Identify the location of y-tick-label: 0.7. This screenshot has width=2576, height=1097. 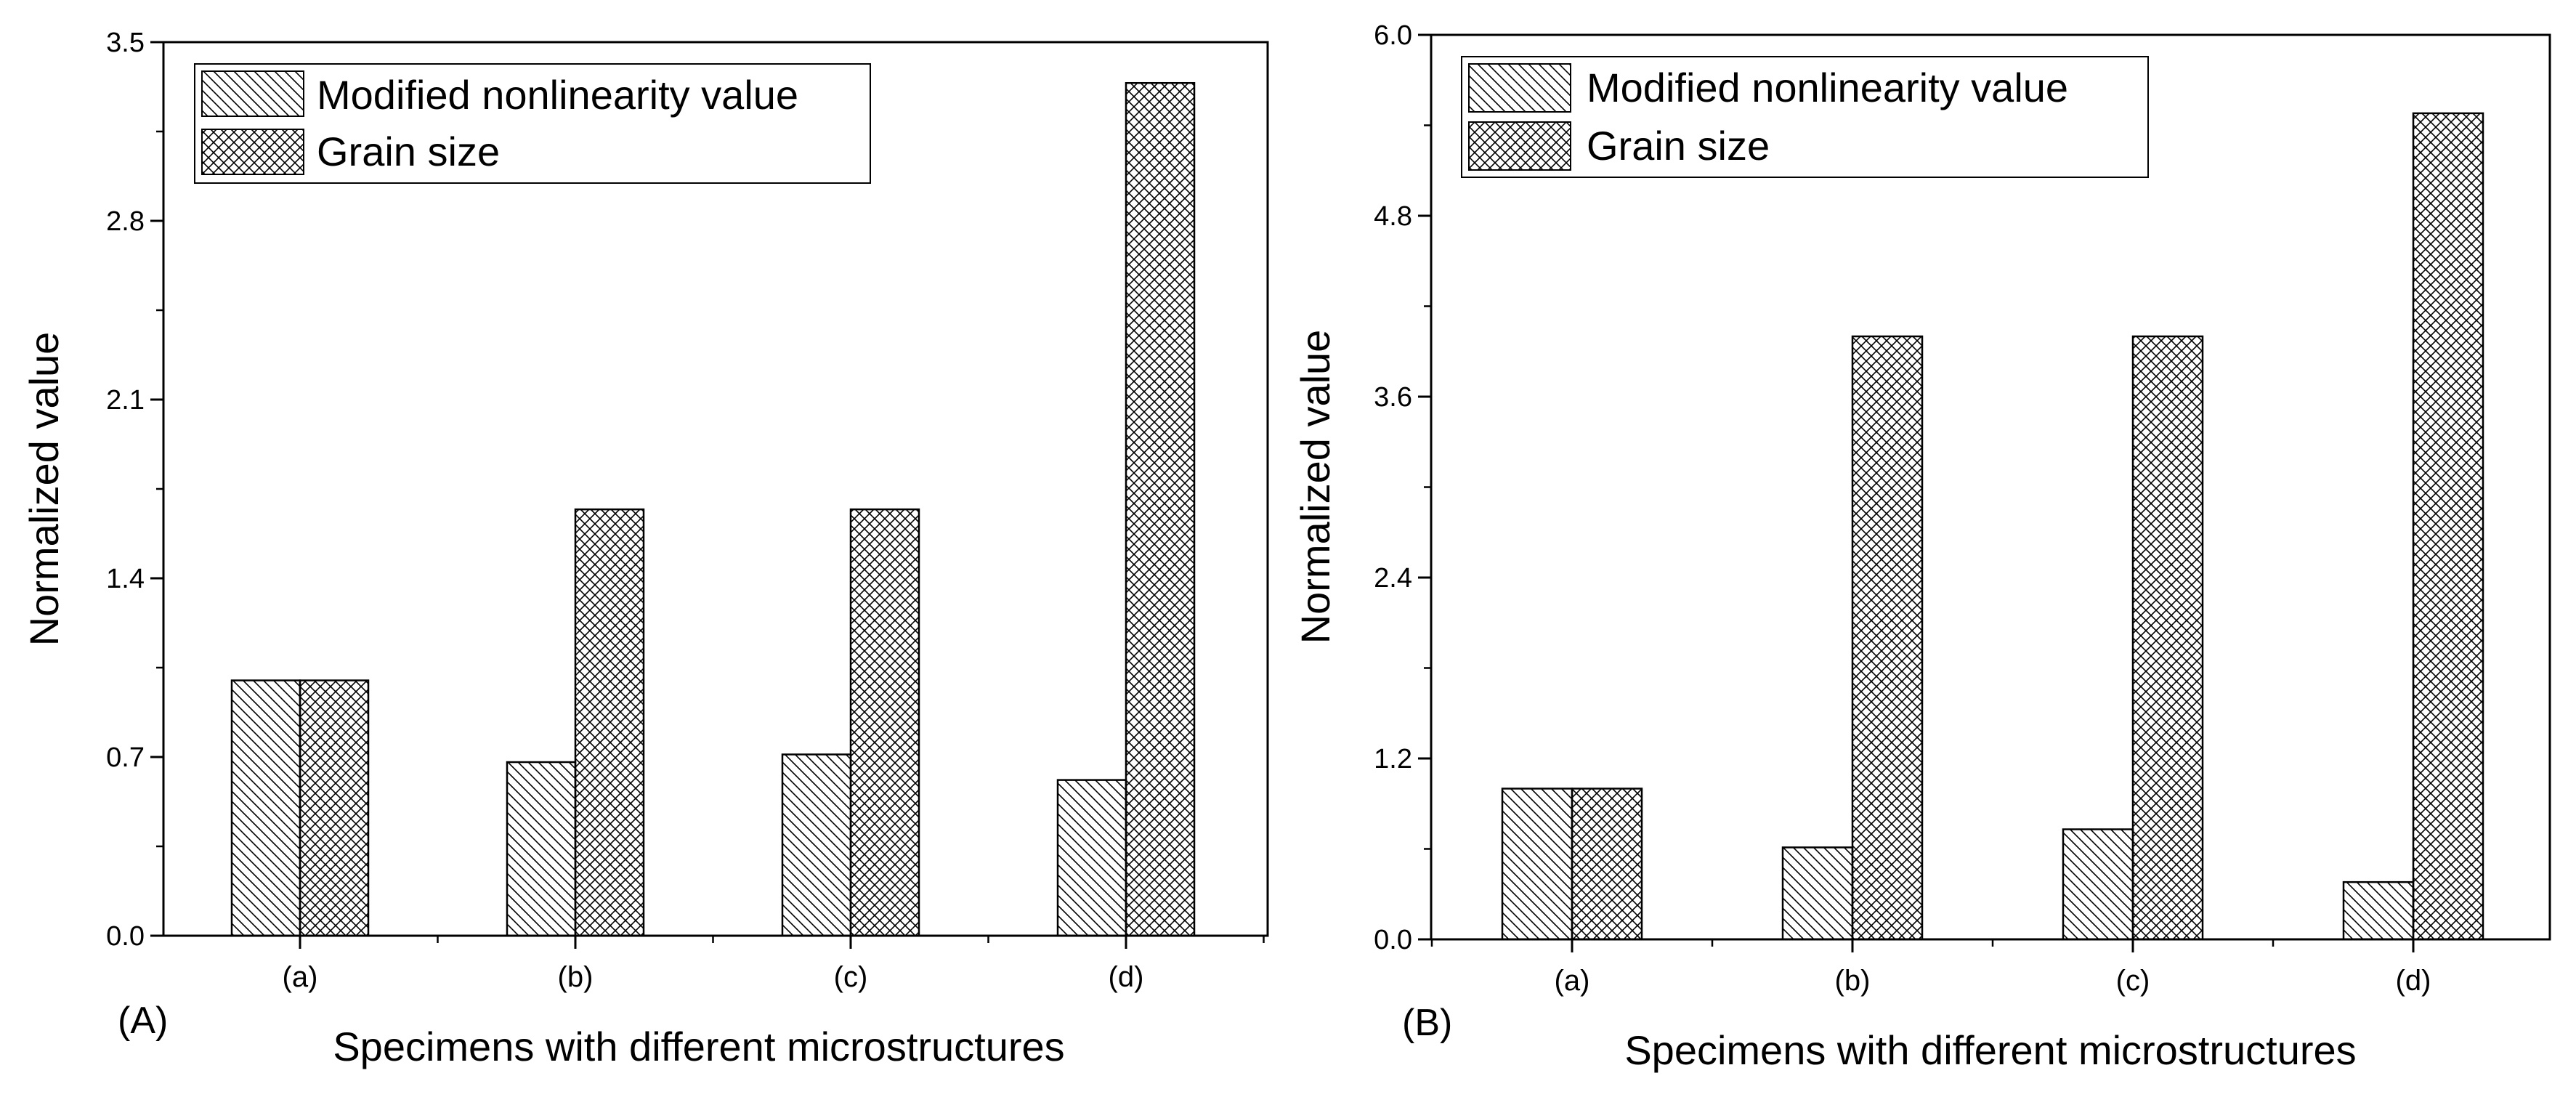
(125, 757).